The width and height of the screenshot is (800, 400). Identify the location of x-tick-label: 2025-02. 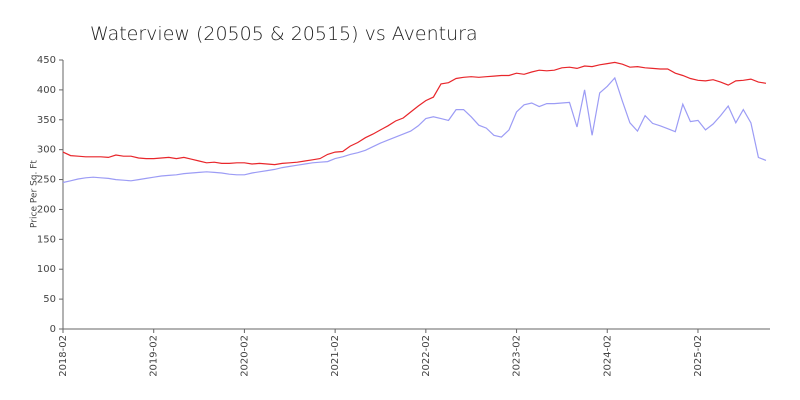
(698, 356).